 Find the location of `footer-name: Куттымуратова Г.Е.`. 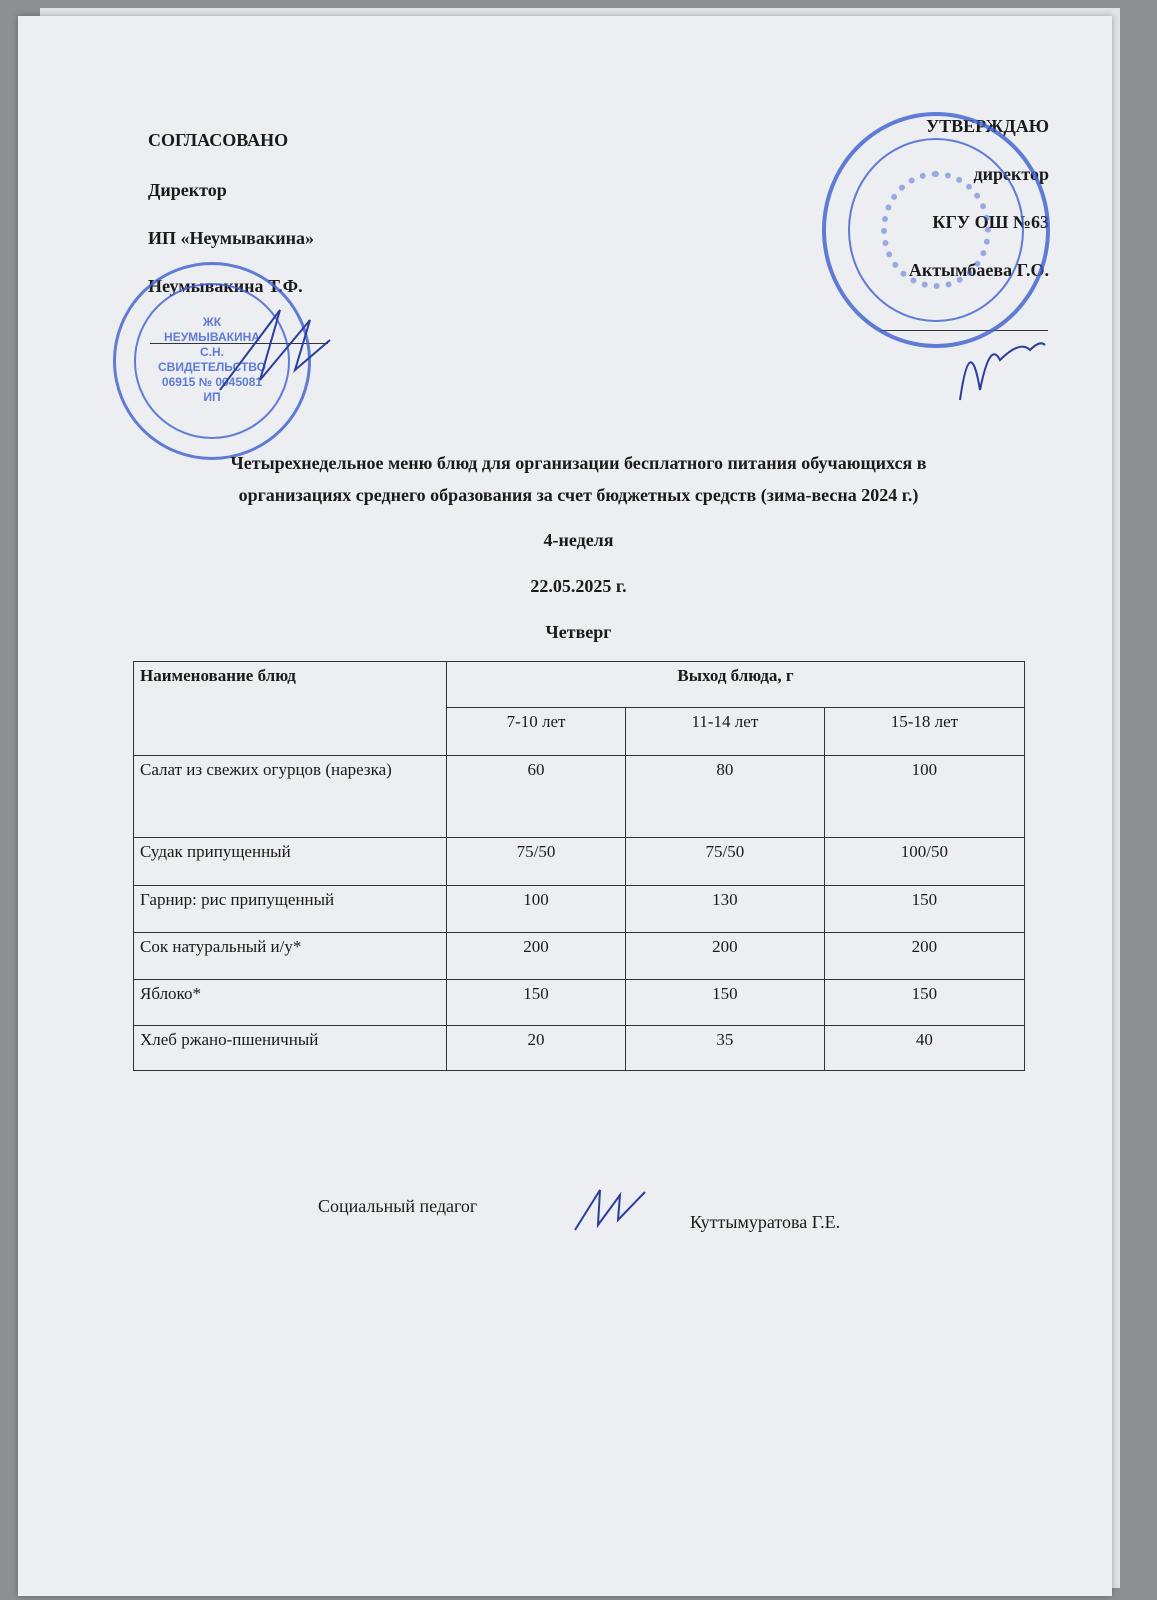

footer-name: Куттымуратова Г.Е. is located at coordinates (765, 1222).